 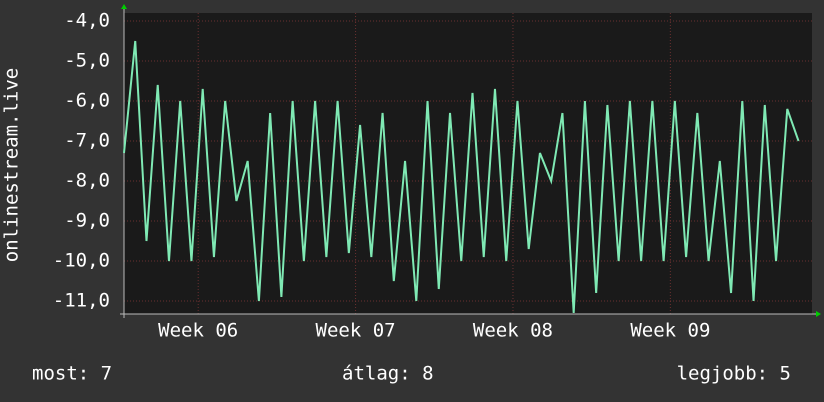 I want to click on y-tick-label: -9,0, so click(x=87, y=221).